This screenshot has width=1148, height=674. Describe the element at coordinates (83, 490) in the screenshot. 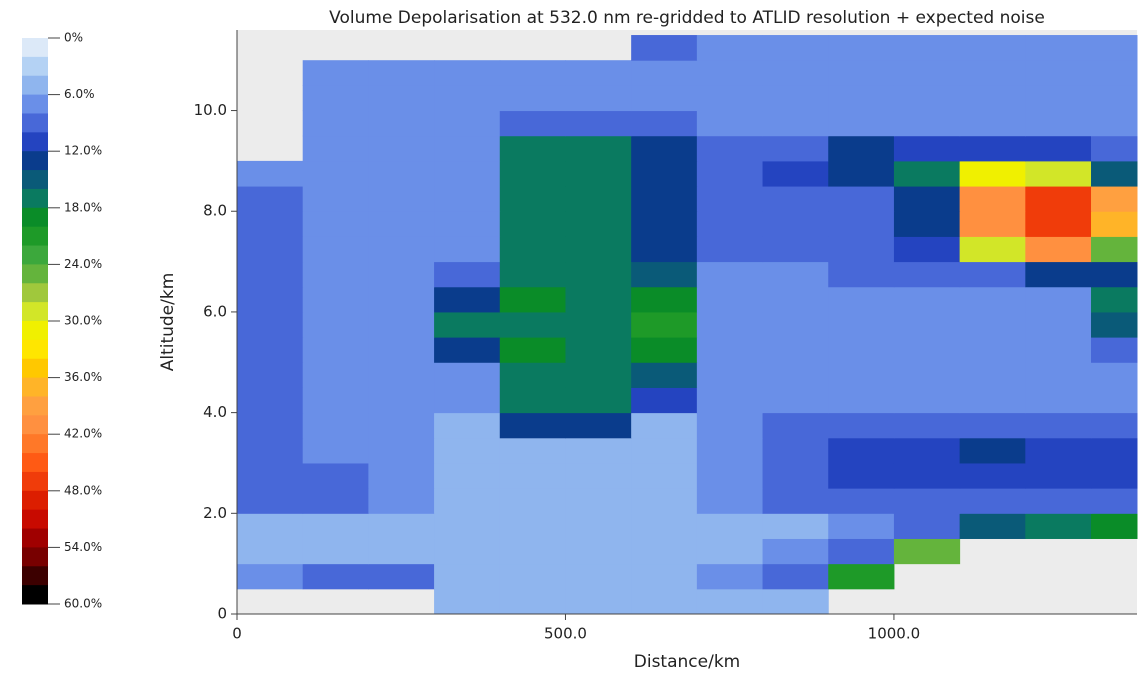

I see `colorbar-tick-label: 48.0%` at that location.